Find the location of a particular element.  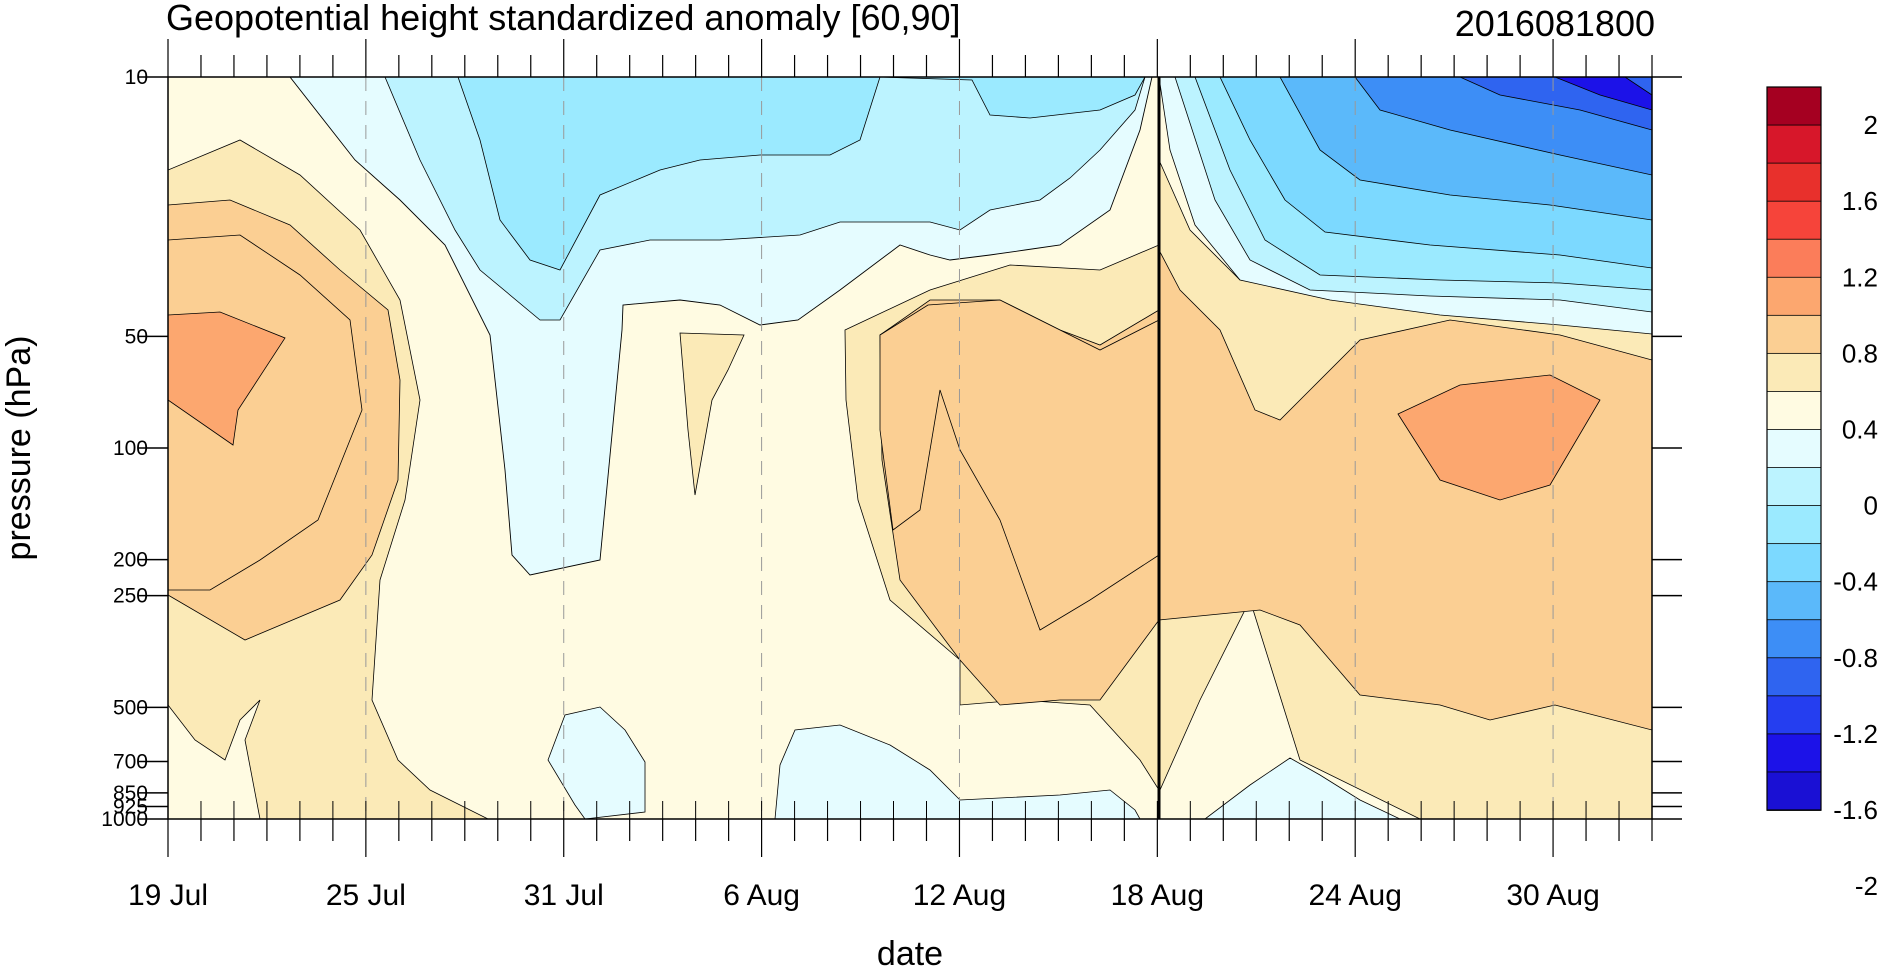

y-tick-label: 200 is located at coordinates (130, 560).